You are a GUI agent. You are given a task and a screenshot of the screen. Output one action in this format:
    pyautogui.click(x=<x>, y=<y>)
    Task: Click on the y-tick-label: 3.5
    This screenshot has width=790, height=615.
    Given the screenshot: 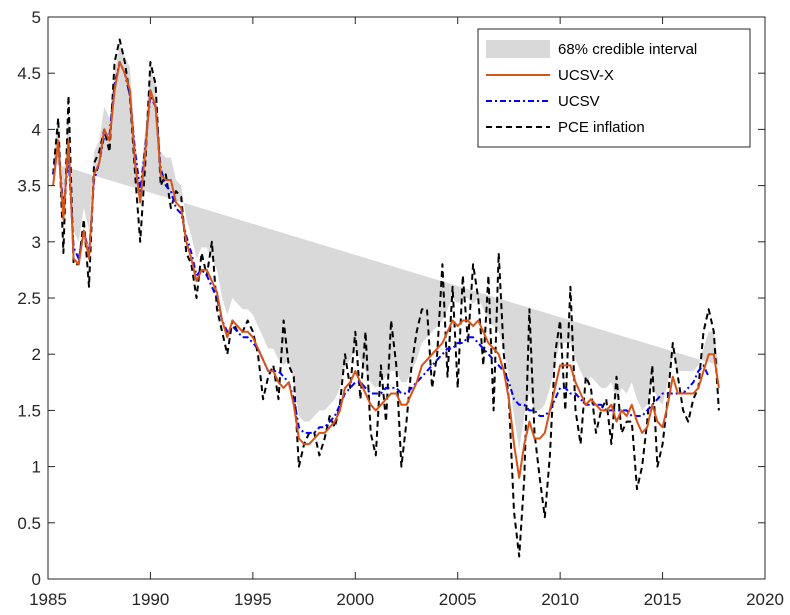 What is the action you would take?
    pyautogui.click(x=29, y=186)
    